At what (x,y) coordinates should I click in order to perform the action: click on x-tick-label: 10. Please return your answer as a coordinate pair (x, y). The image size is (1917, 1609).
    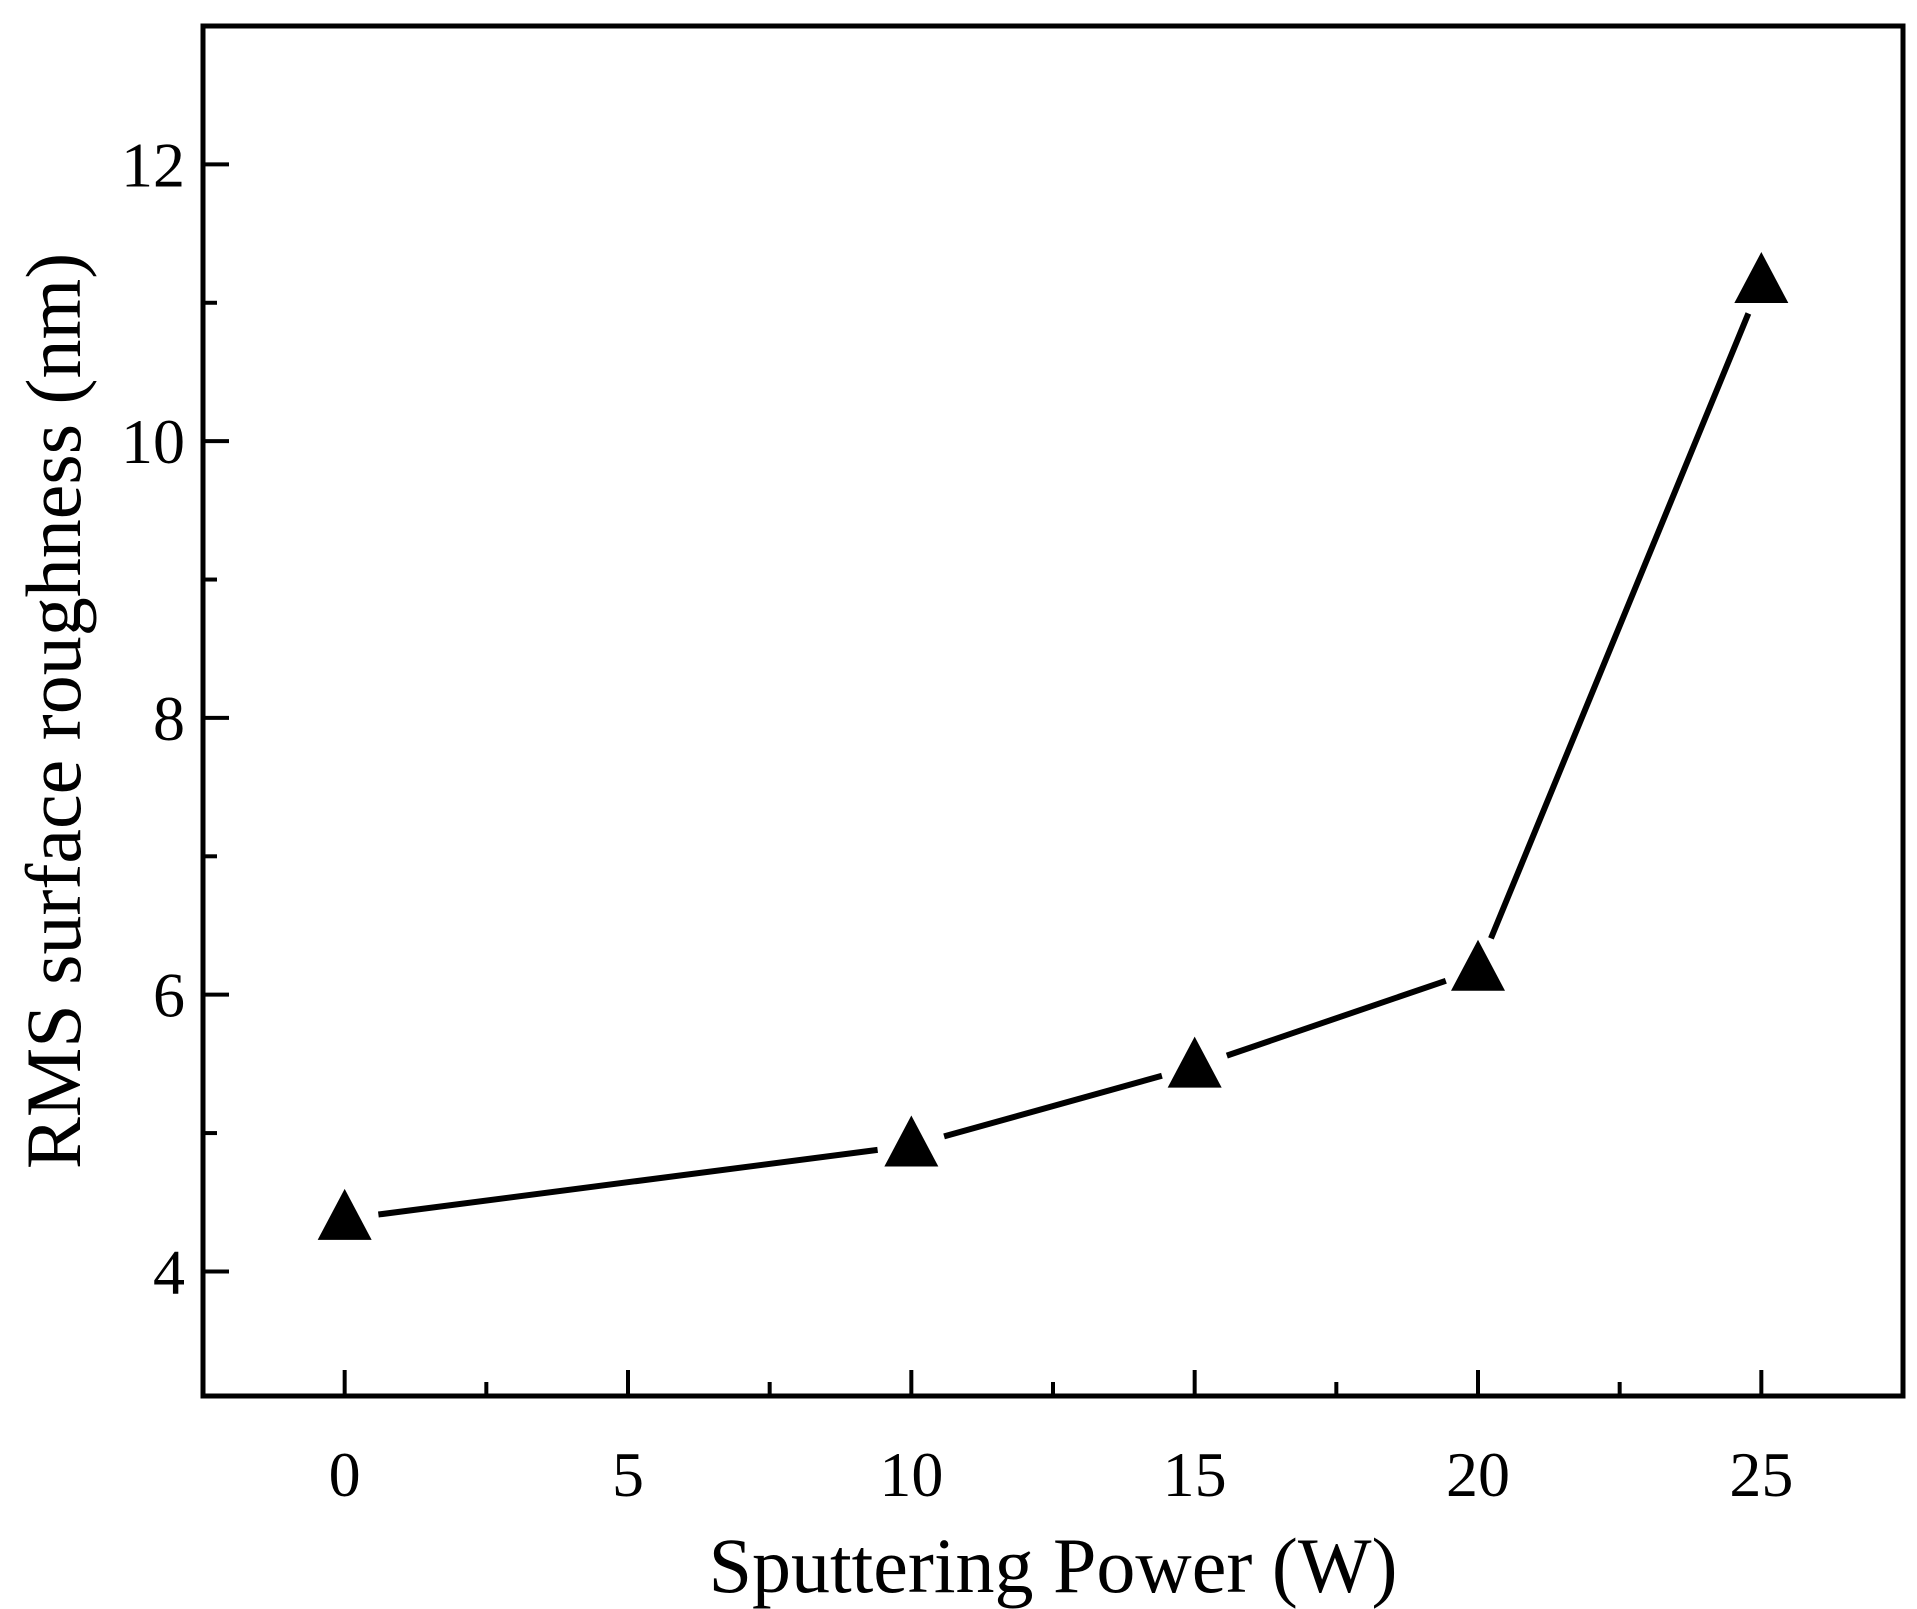
    Looking at the image, I should click on (911, 1474).